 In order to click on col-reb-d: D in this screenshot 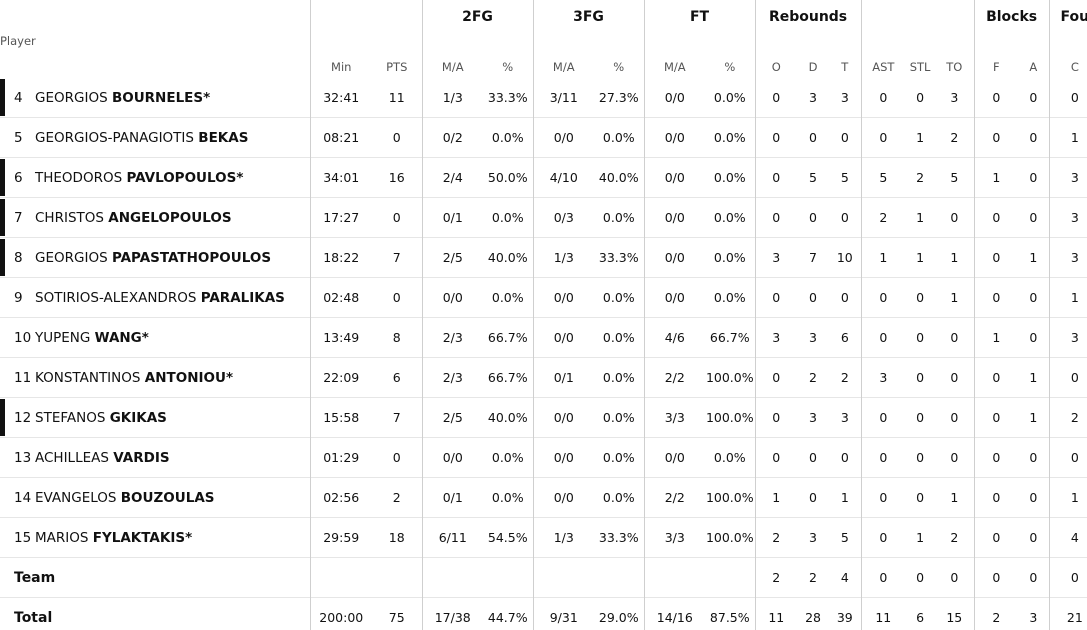, I will do `click(813, 67)`.